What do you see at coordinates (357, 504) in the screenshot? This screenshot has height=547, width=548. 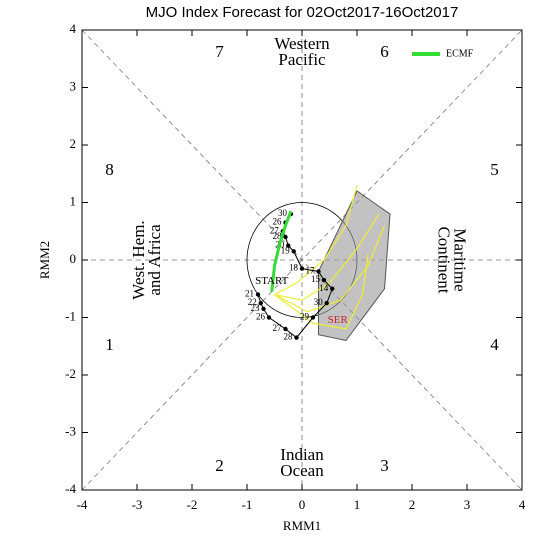 I see `x-tick-label: 1` at bounding box center [357, 504].